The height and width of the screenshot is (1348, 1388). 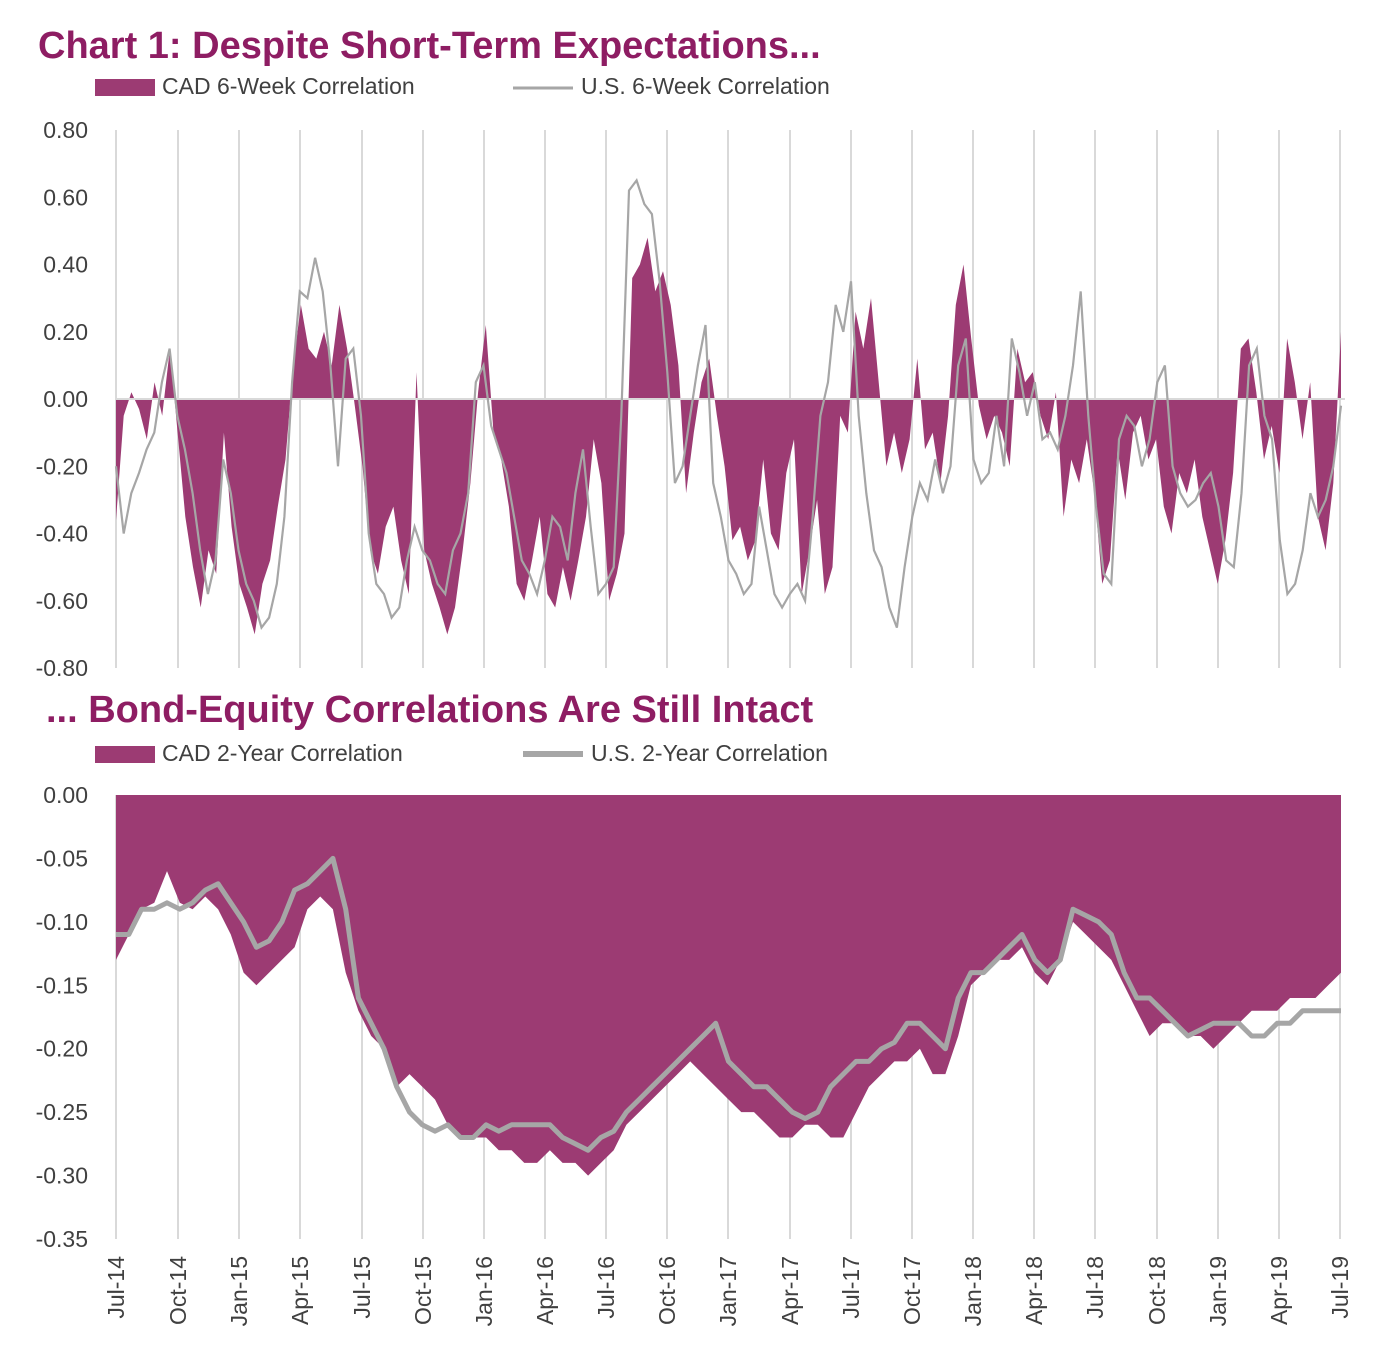 What do you see at coordinates (62, 858) in the screenshot?
I see `y-tick-label: -0.05` at bounding box center [62, 858].